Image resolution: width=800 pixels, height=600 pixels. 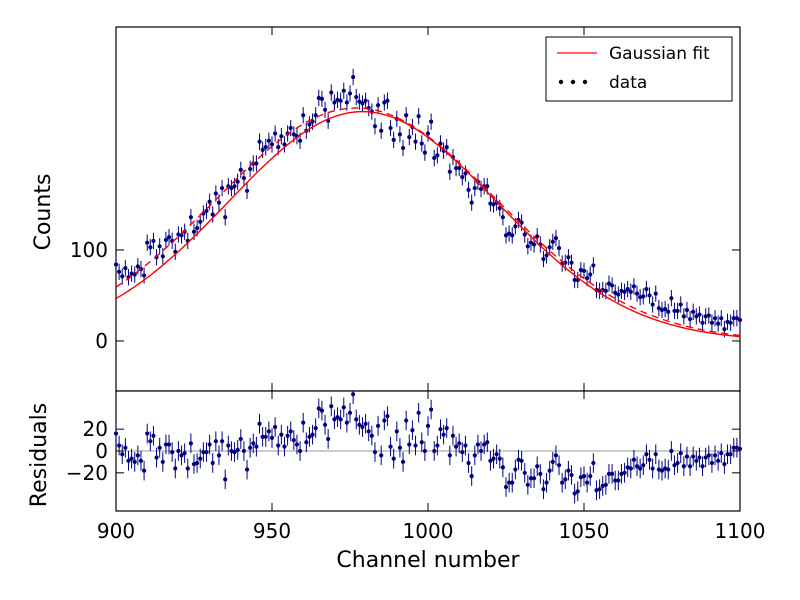 What do you see at coordinates (43, 212) in the screenshot?
I see `counts-y-axis-label: Counts` at bounding box center [43, 212].